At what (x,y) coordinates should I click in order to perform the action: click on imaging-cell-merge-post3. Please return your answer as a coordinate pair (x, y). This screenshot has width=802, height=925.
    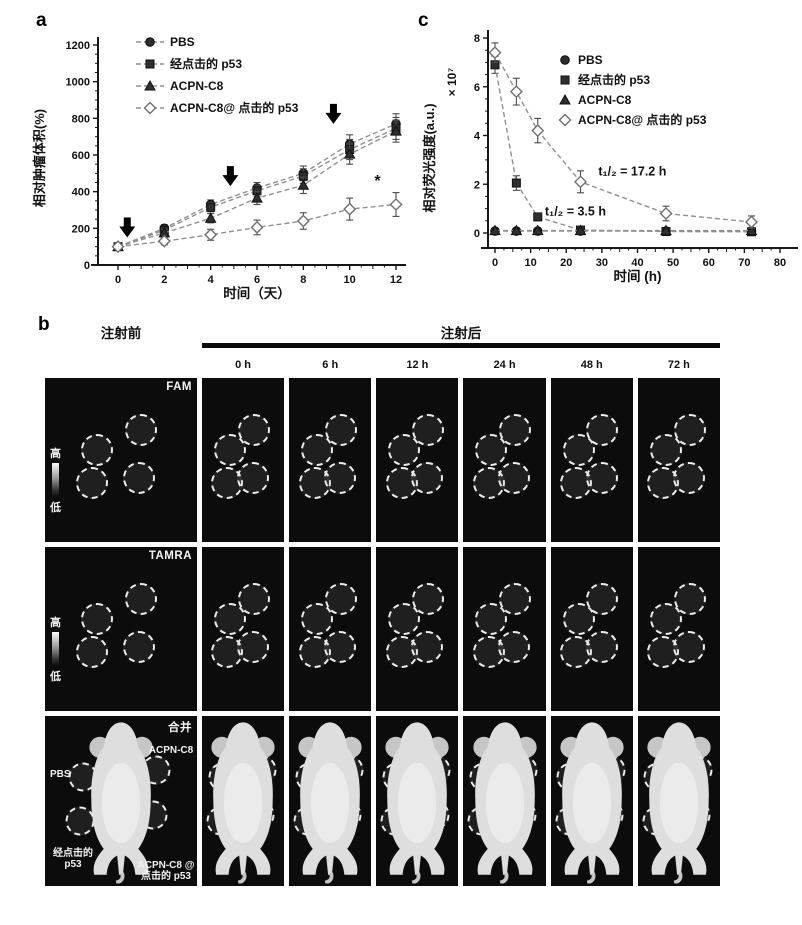
    Looking at the image, I should click on (417, 801).